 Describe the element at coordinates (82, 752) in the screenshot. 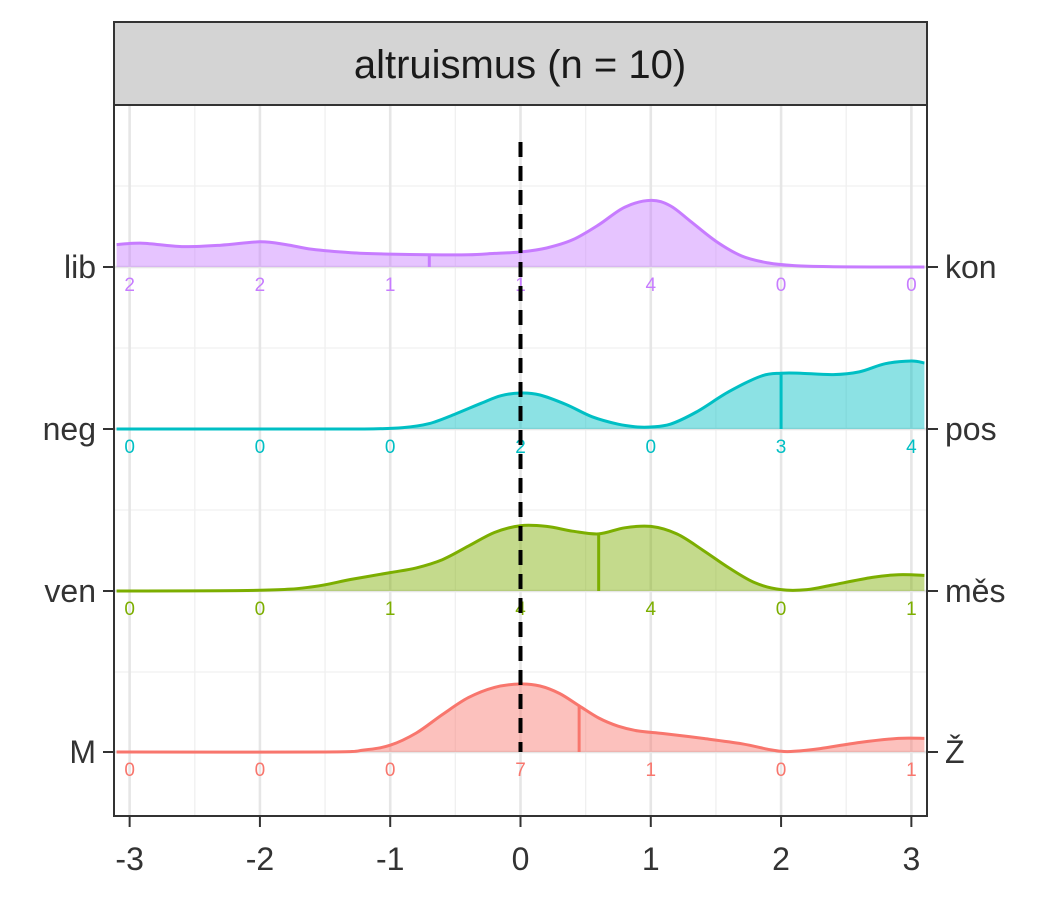

I see `y-tick-label-left: M` at that location.